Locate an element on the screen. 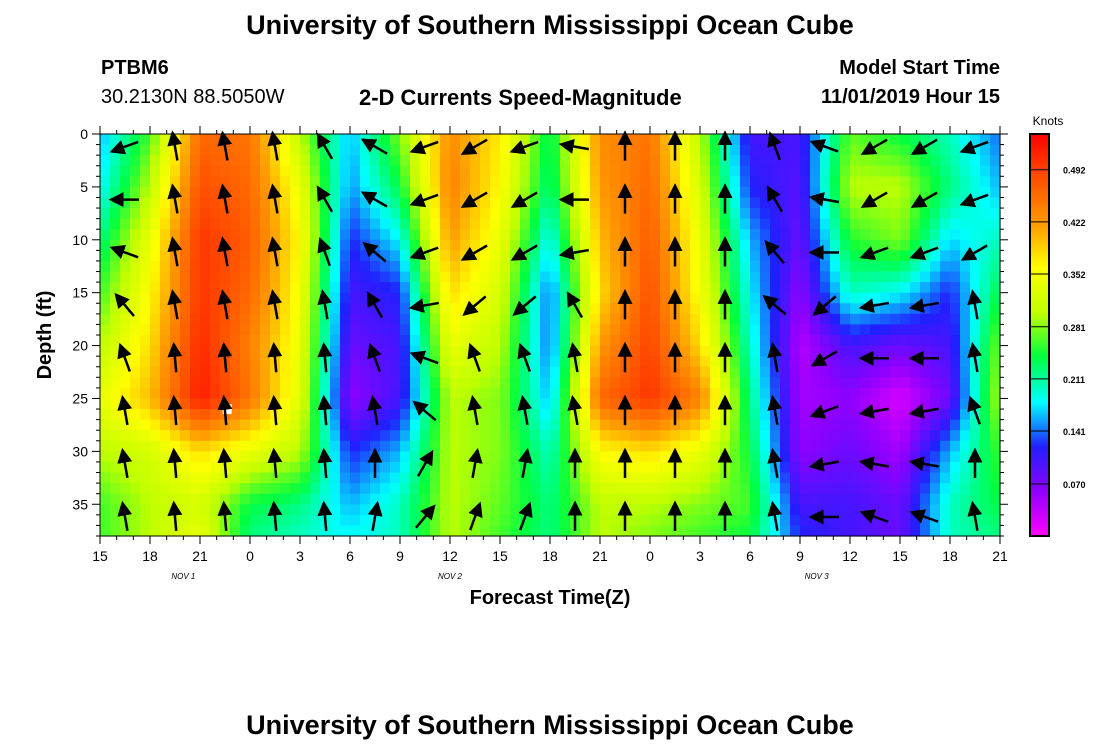 The image size is (1100, 750). colorbar-tick-label: 0.211 is located at coordinates (1074, 380).